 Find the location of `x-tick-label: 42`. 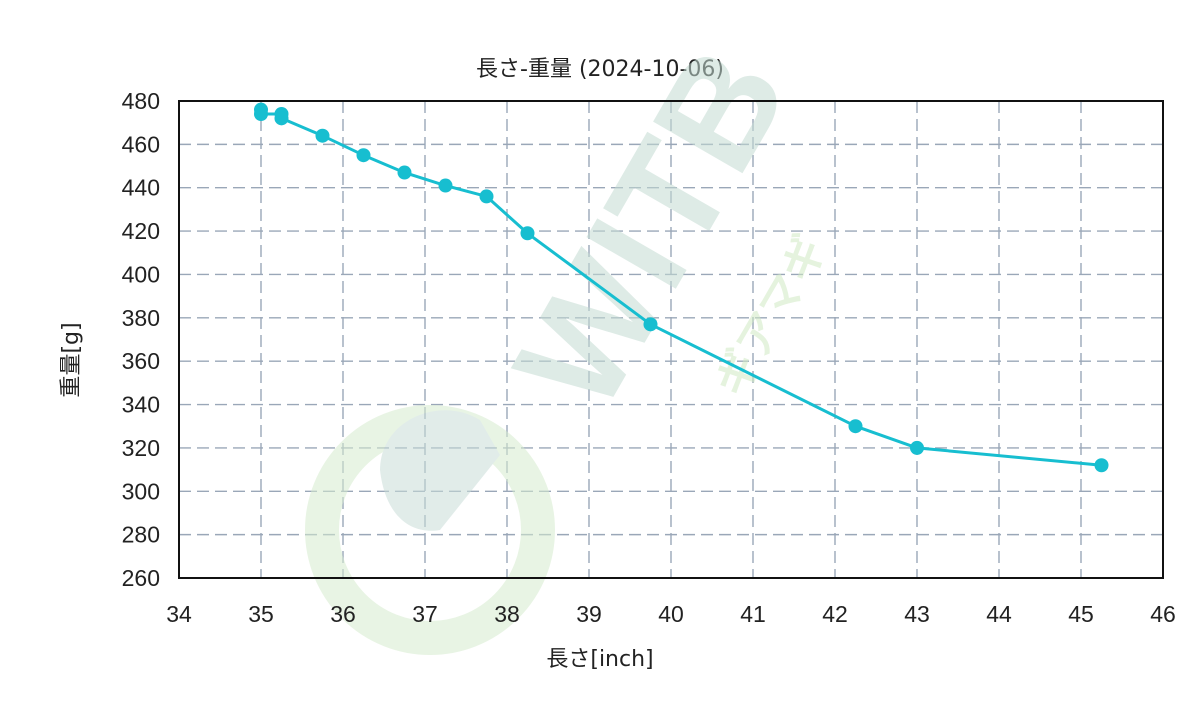

x-tick-label: 42 is located at coordinates (835, 614).